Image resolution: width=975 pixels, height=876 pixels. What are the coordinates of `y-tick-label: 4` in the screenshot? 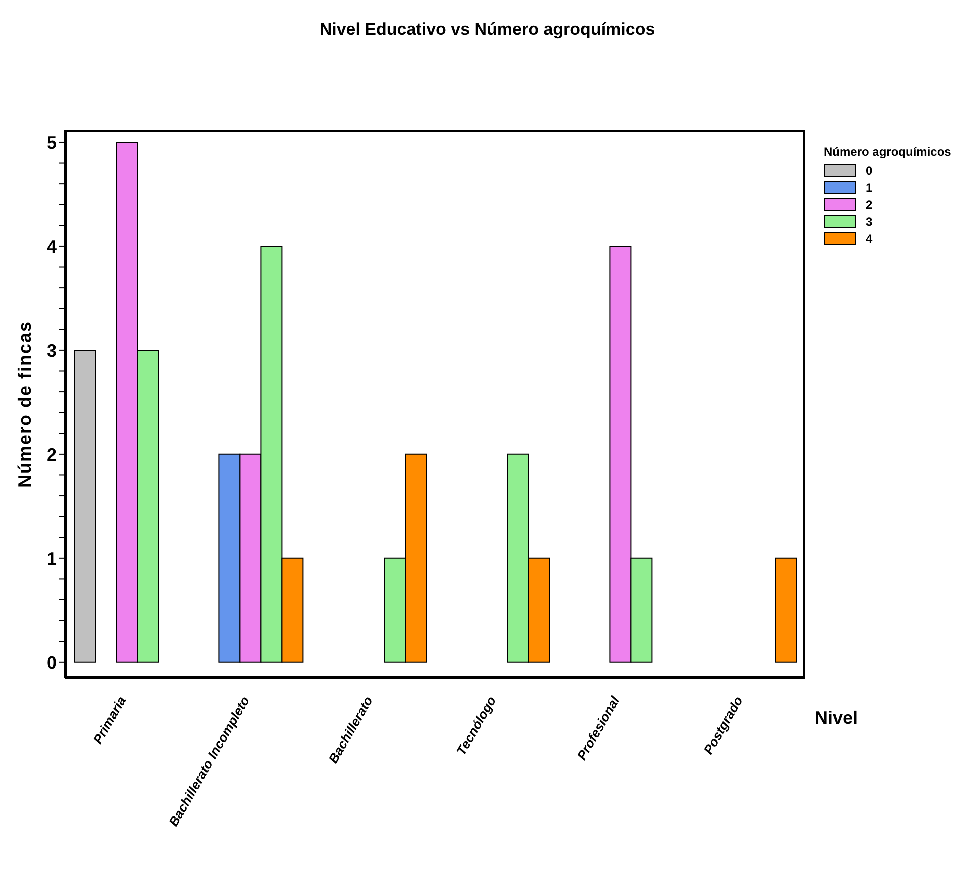 It's located at (51, 246).